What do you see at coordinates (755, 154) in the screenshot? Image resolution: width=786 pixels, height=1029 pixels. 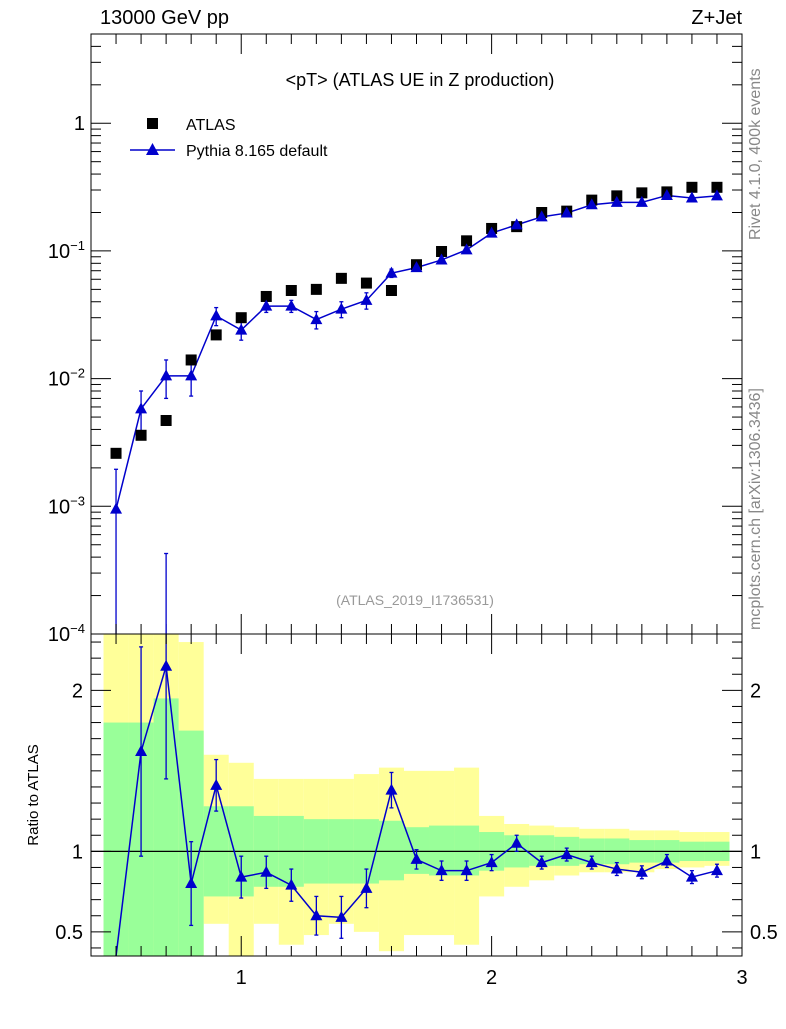 I see `rivet-label: Rivet 4.1.0, 400k events` at bounding box center [755, 154].